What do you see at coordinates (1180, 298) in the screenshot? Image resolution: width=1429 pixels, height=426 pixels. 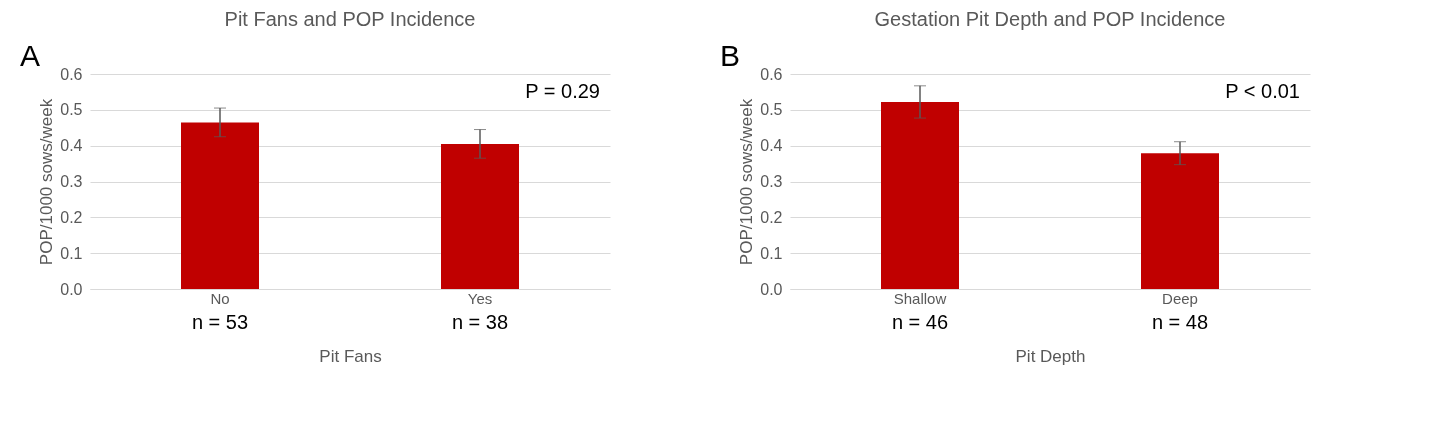 I see `x-tick-label: Deep` at bounding box center [1180, 298].